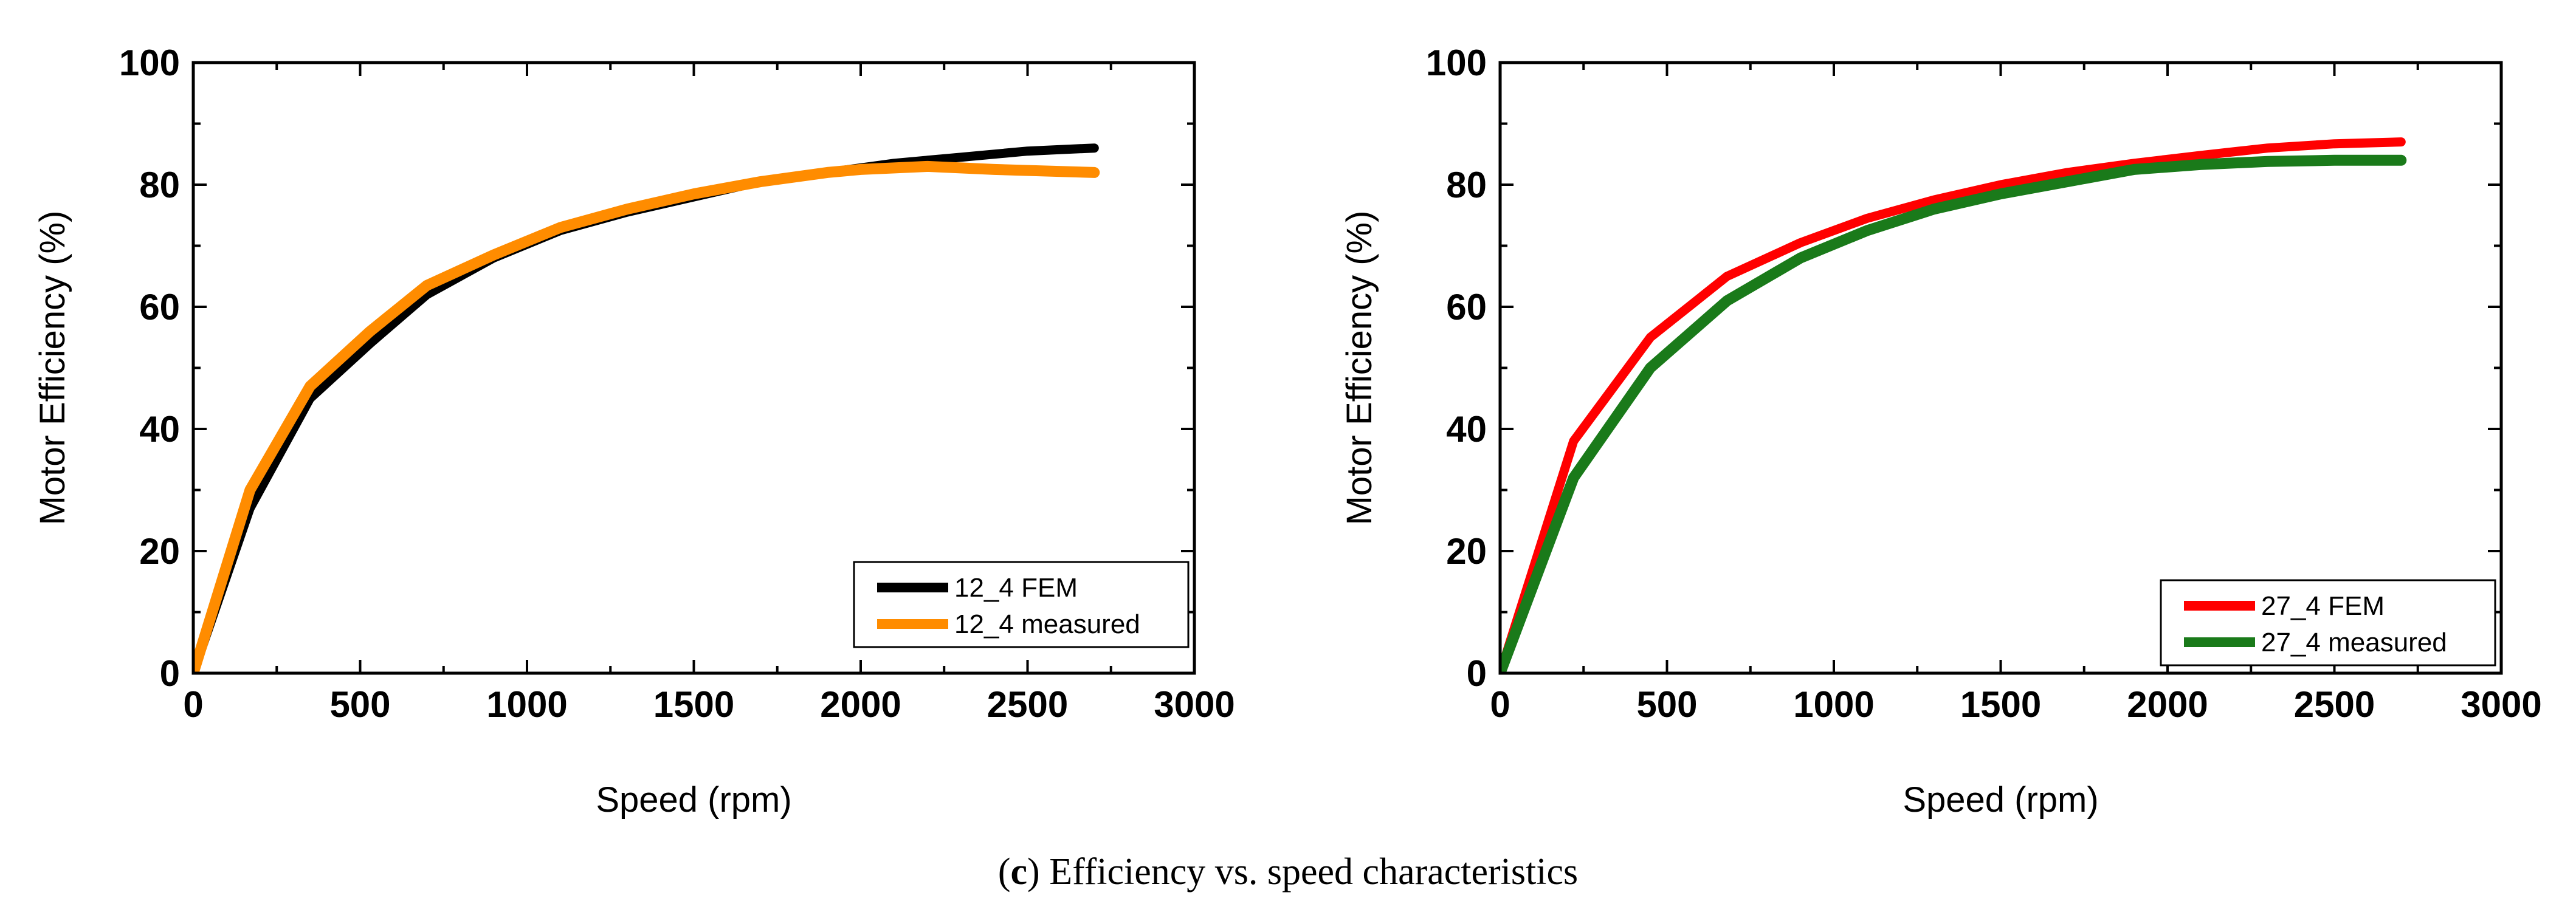 This screenshot has width=2576, height=915. Describe the element at coordinates (1016, 588) in the screenshot. I see `legend-label: 12_4 FEM` at that location.